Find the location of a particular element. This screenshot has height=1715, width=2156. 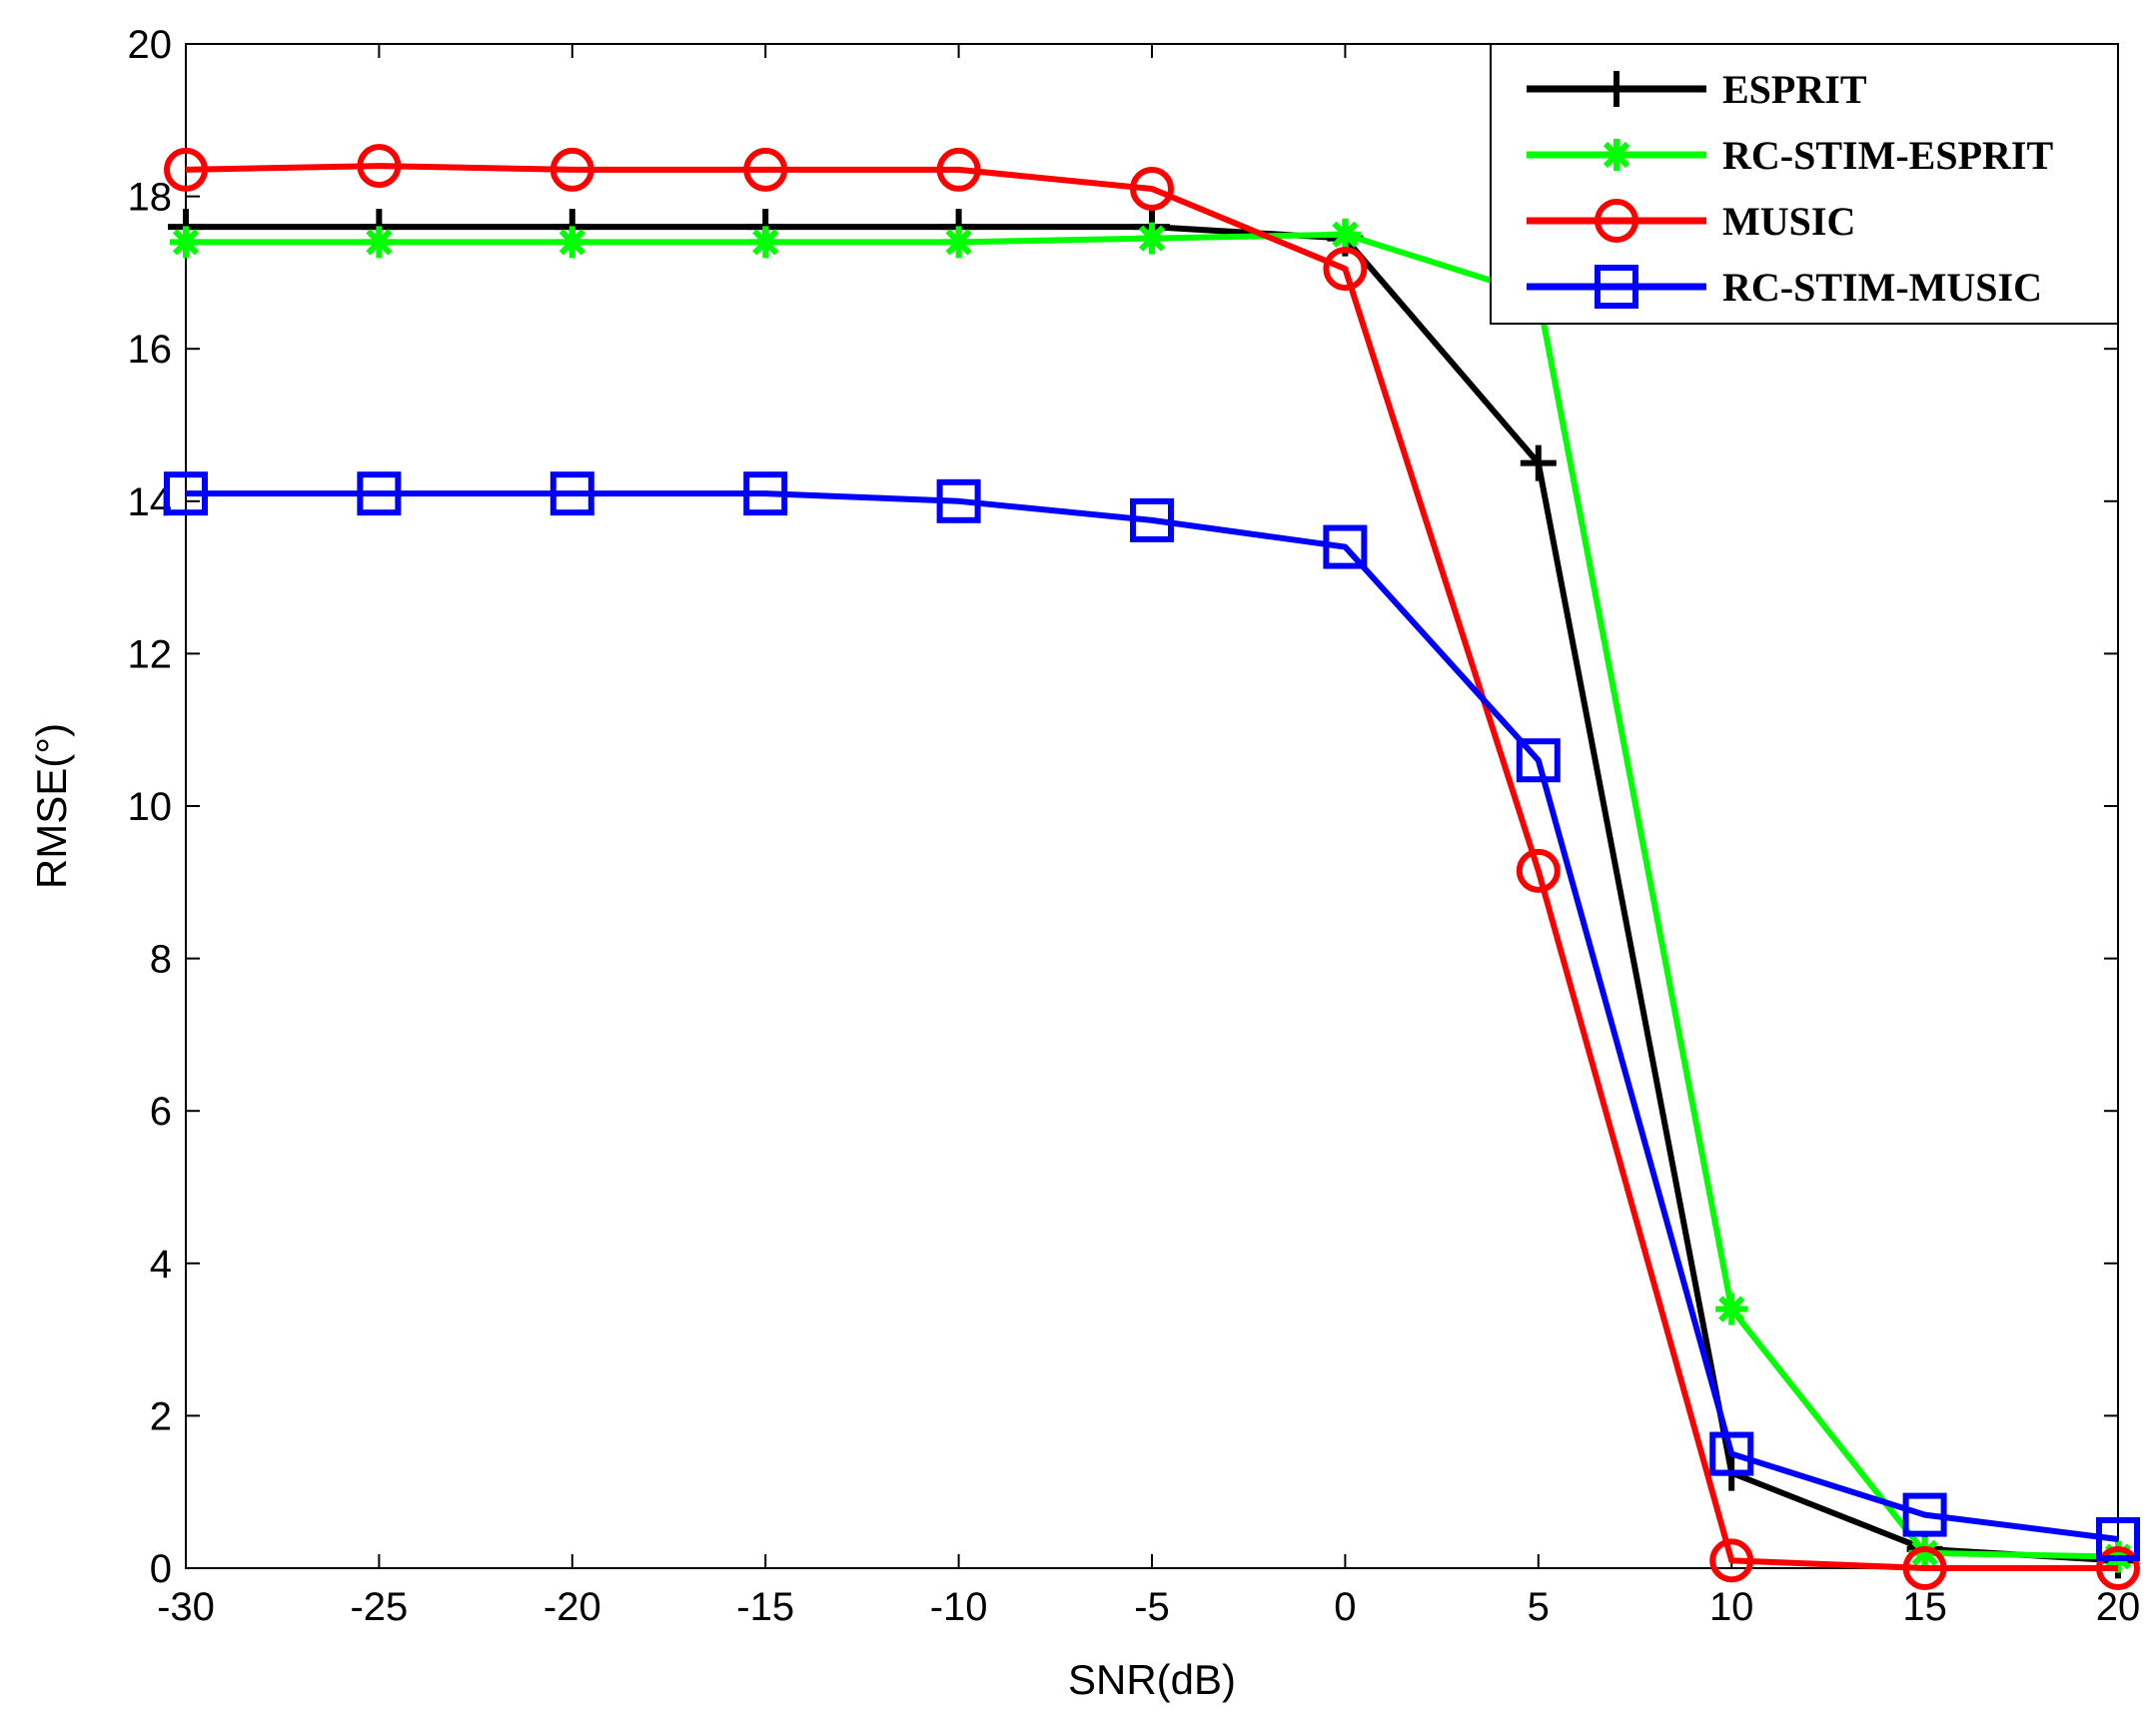

y-tick-label: 18 is located at coordinates (150, 198).